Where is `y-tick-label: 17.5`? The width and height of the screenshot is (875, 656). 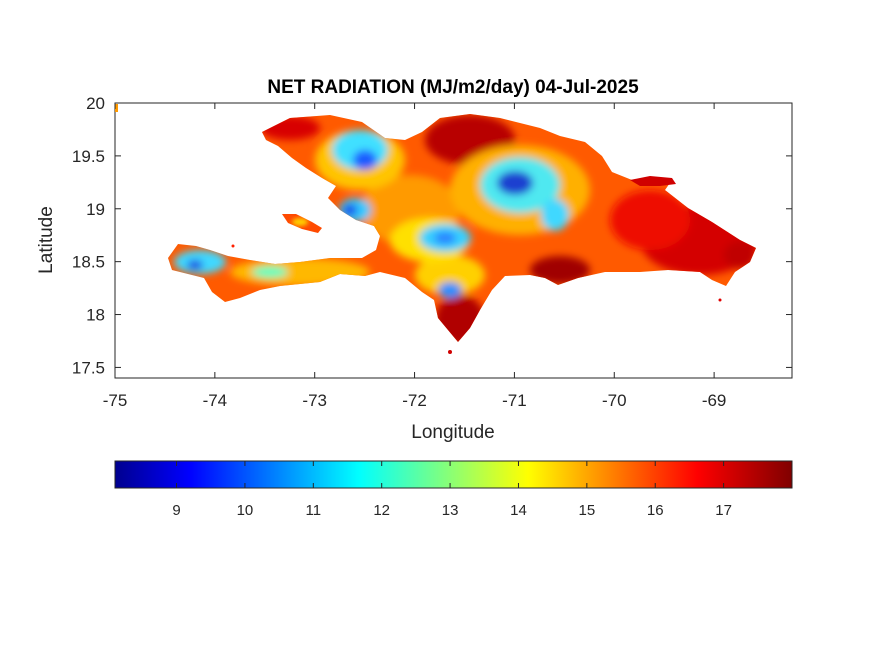 y-tick-label: 17.5 is located at coordinates (88, 367).